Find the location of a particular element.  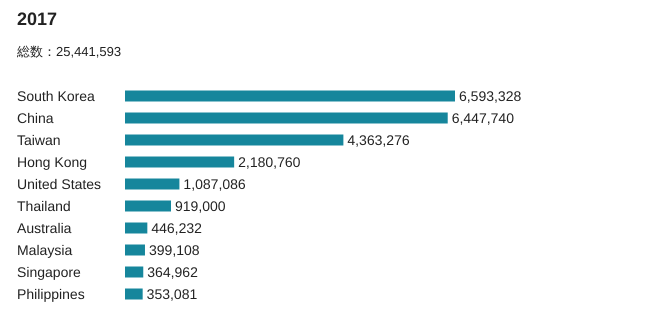

y-tick-label: Taiwan is located at coordinates (39, 140).